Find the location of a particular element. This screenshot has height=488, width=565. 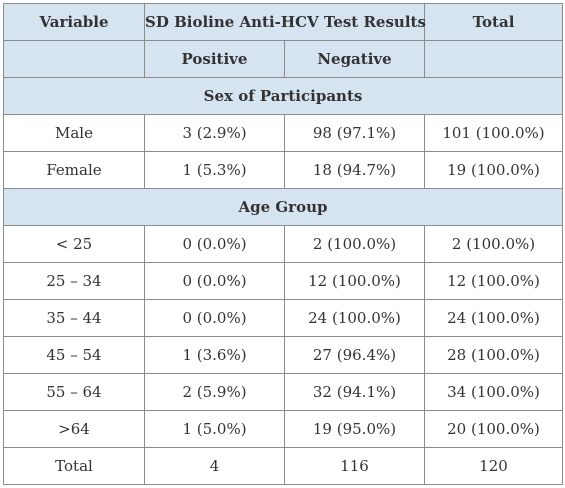

cell-variable: Male is located at coordinates (74, 133).